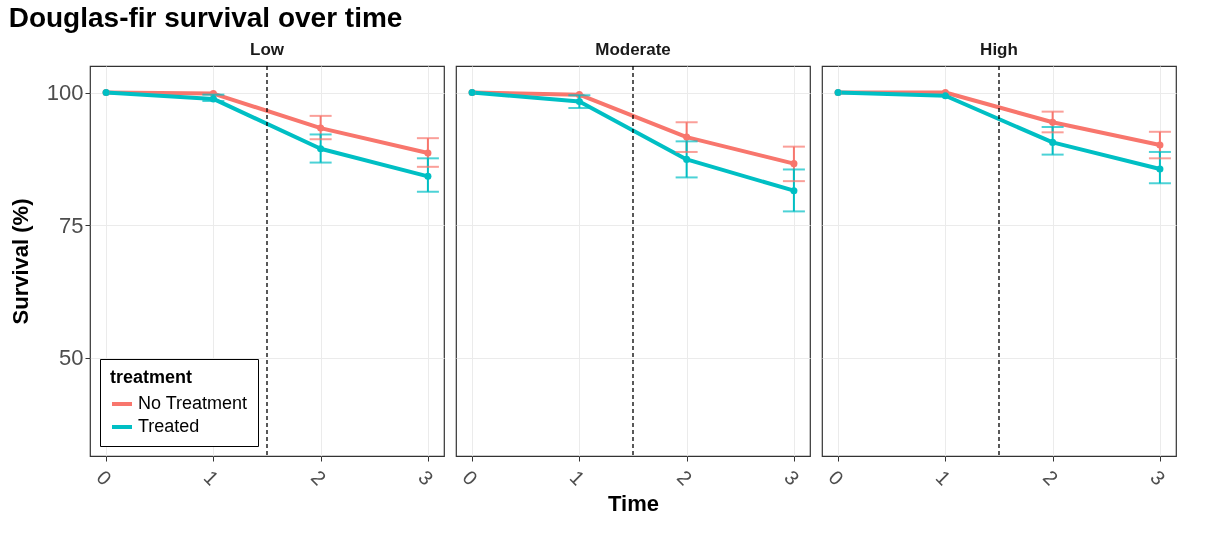 This screenshot has width=1228, height=546. Describe the element at coordinates (20, 261) in the screenshot. I see `y-axis-title: Survival (%)` at that location.